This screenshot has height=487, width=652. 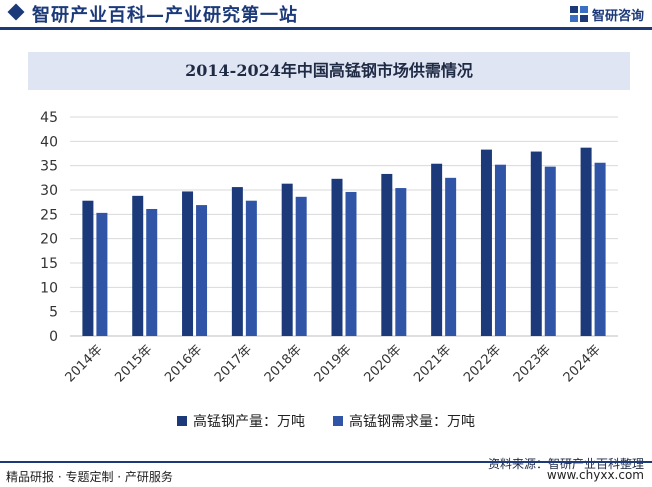 I want to click on y-tick-label: 35, so click(x=49, y=167).